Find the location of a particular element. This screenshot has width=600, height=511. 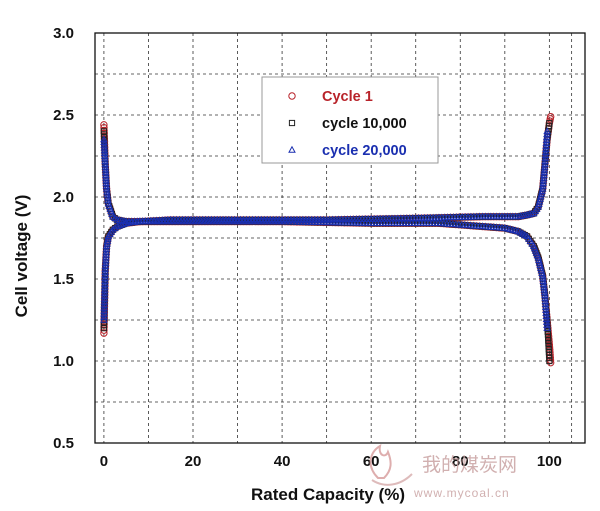

y-tick-label: 1.5 is located at coordinates (63, 279).